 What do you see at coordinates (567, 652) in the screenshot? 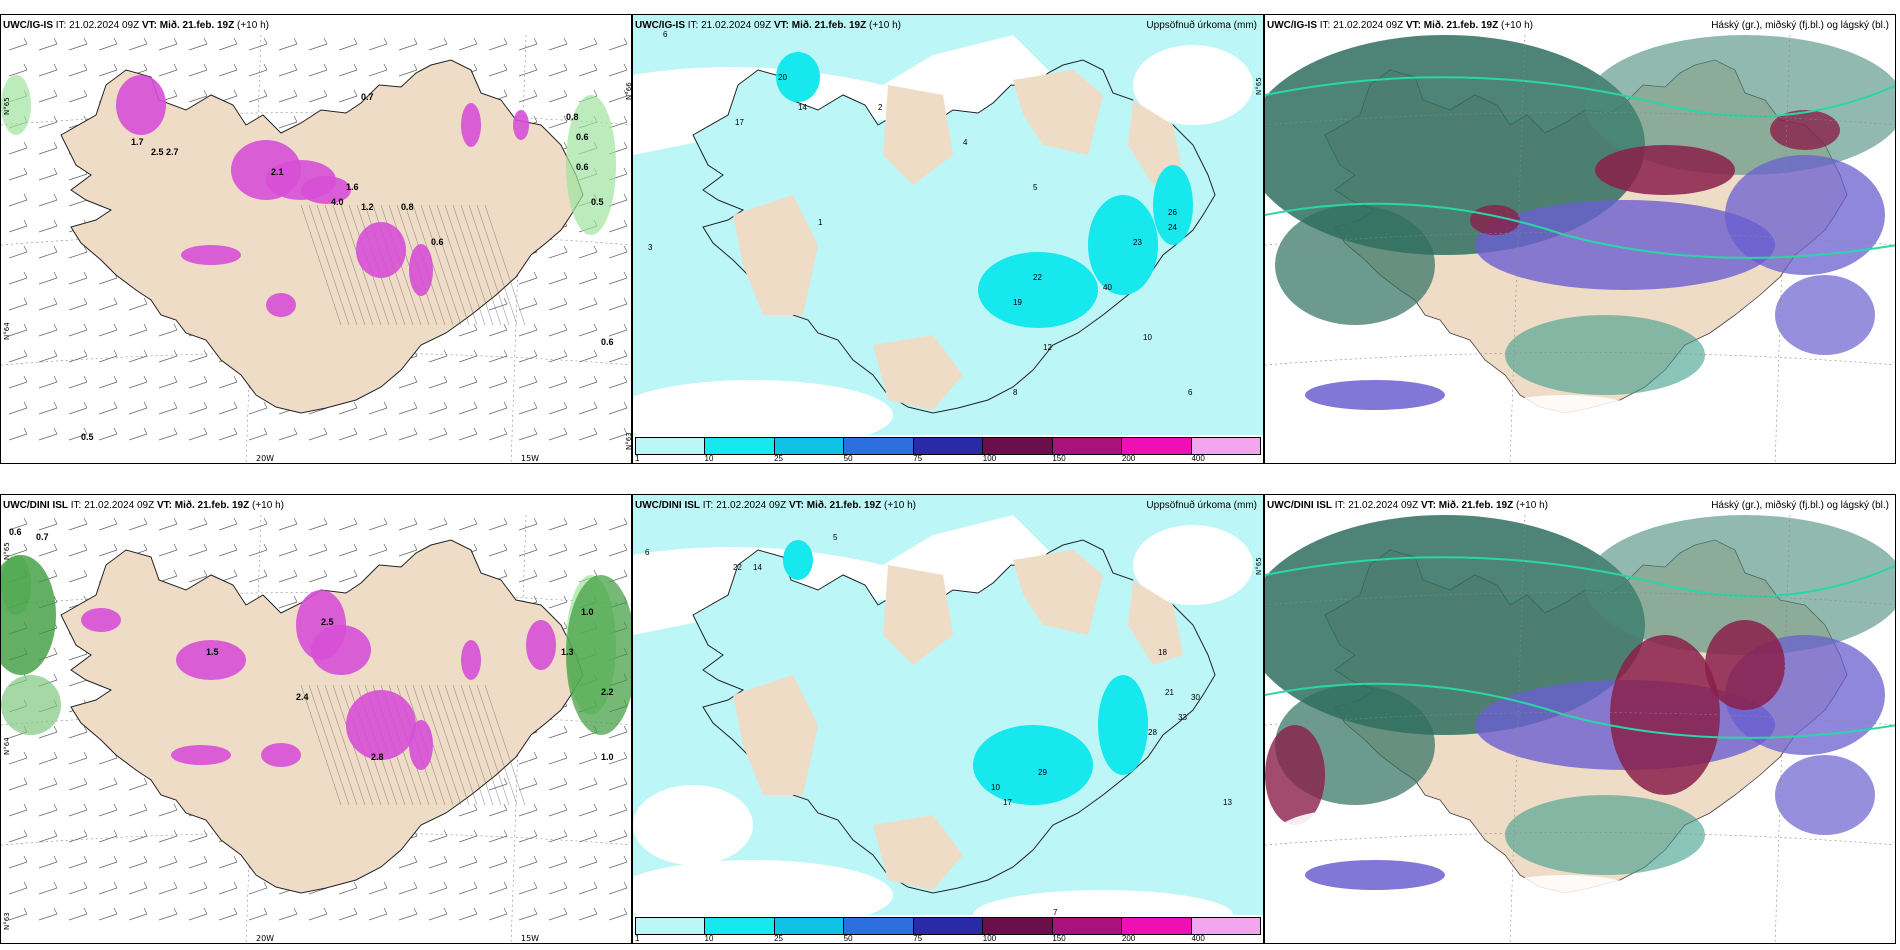
I see `map-value: 1.3` at bounding box center [567, 652].